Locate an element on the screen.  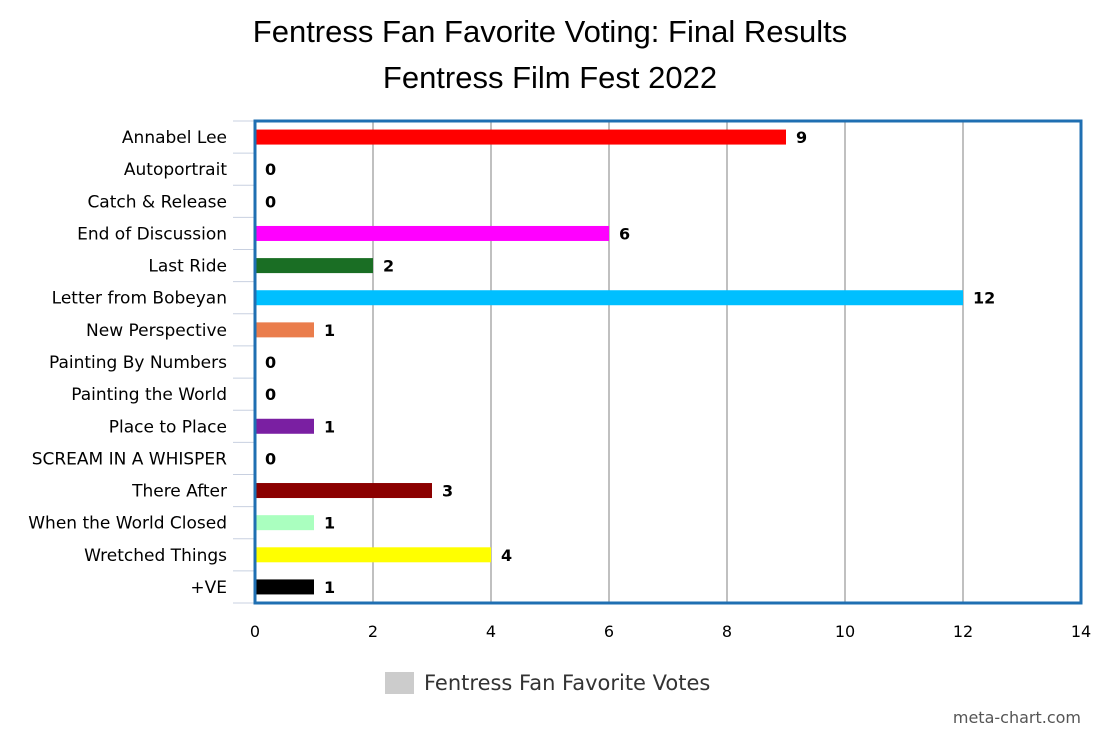
legend: Fentress Fan Favorite Votes is located at coordinates (547, 683).